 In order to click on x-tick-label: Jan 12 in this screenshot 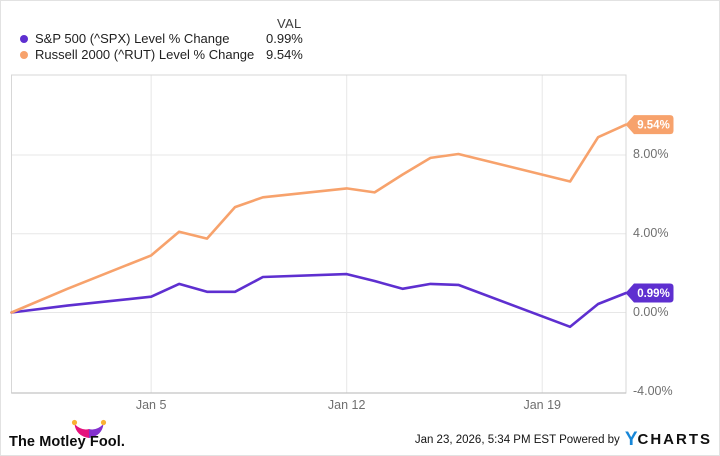, I will do `click(346, 405)`.